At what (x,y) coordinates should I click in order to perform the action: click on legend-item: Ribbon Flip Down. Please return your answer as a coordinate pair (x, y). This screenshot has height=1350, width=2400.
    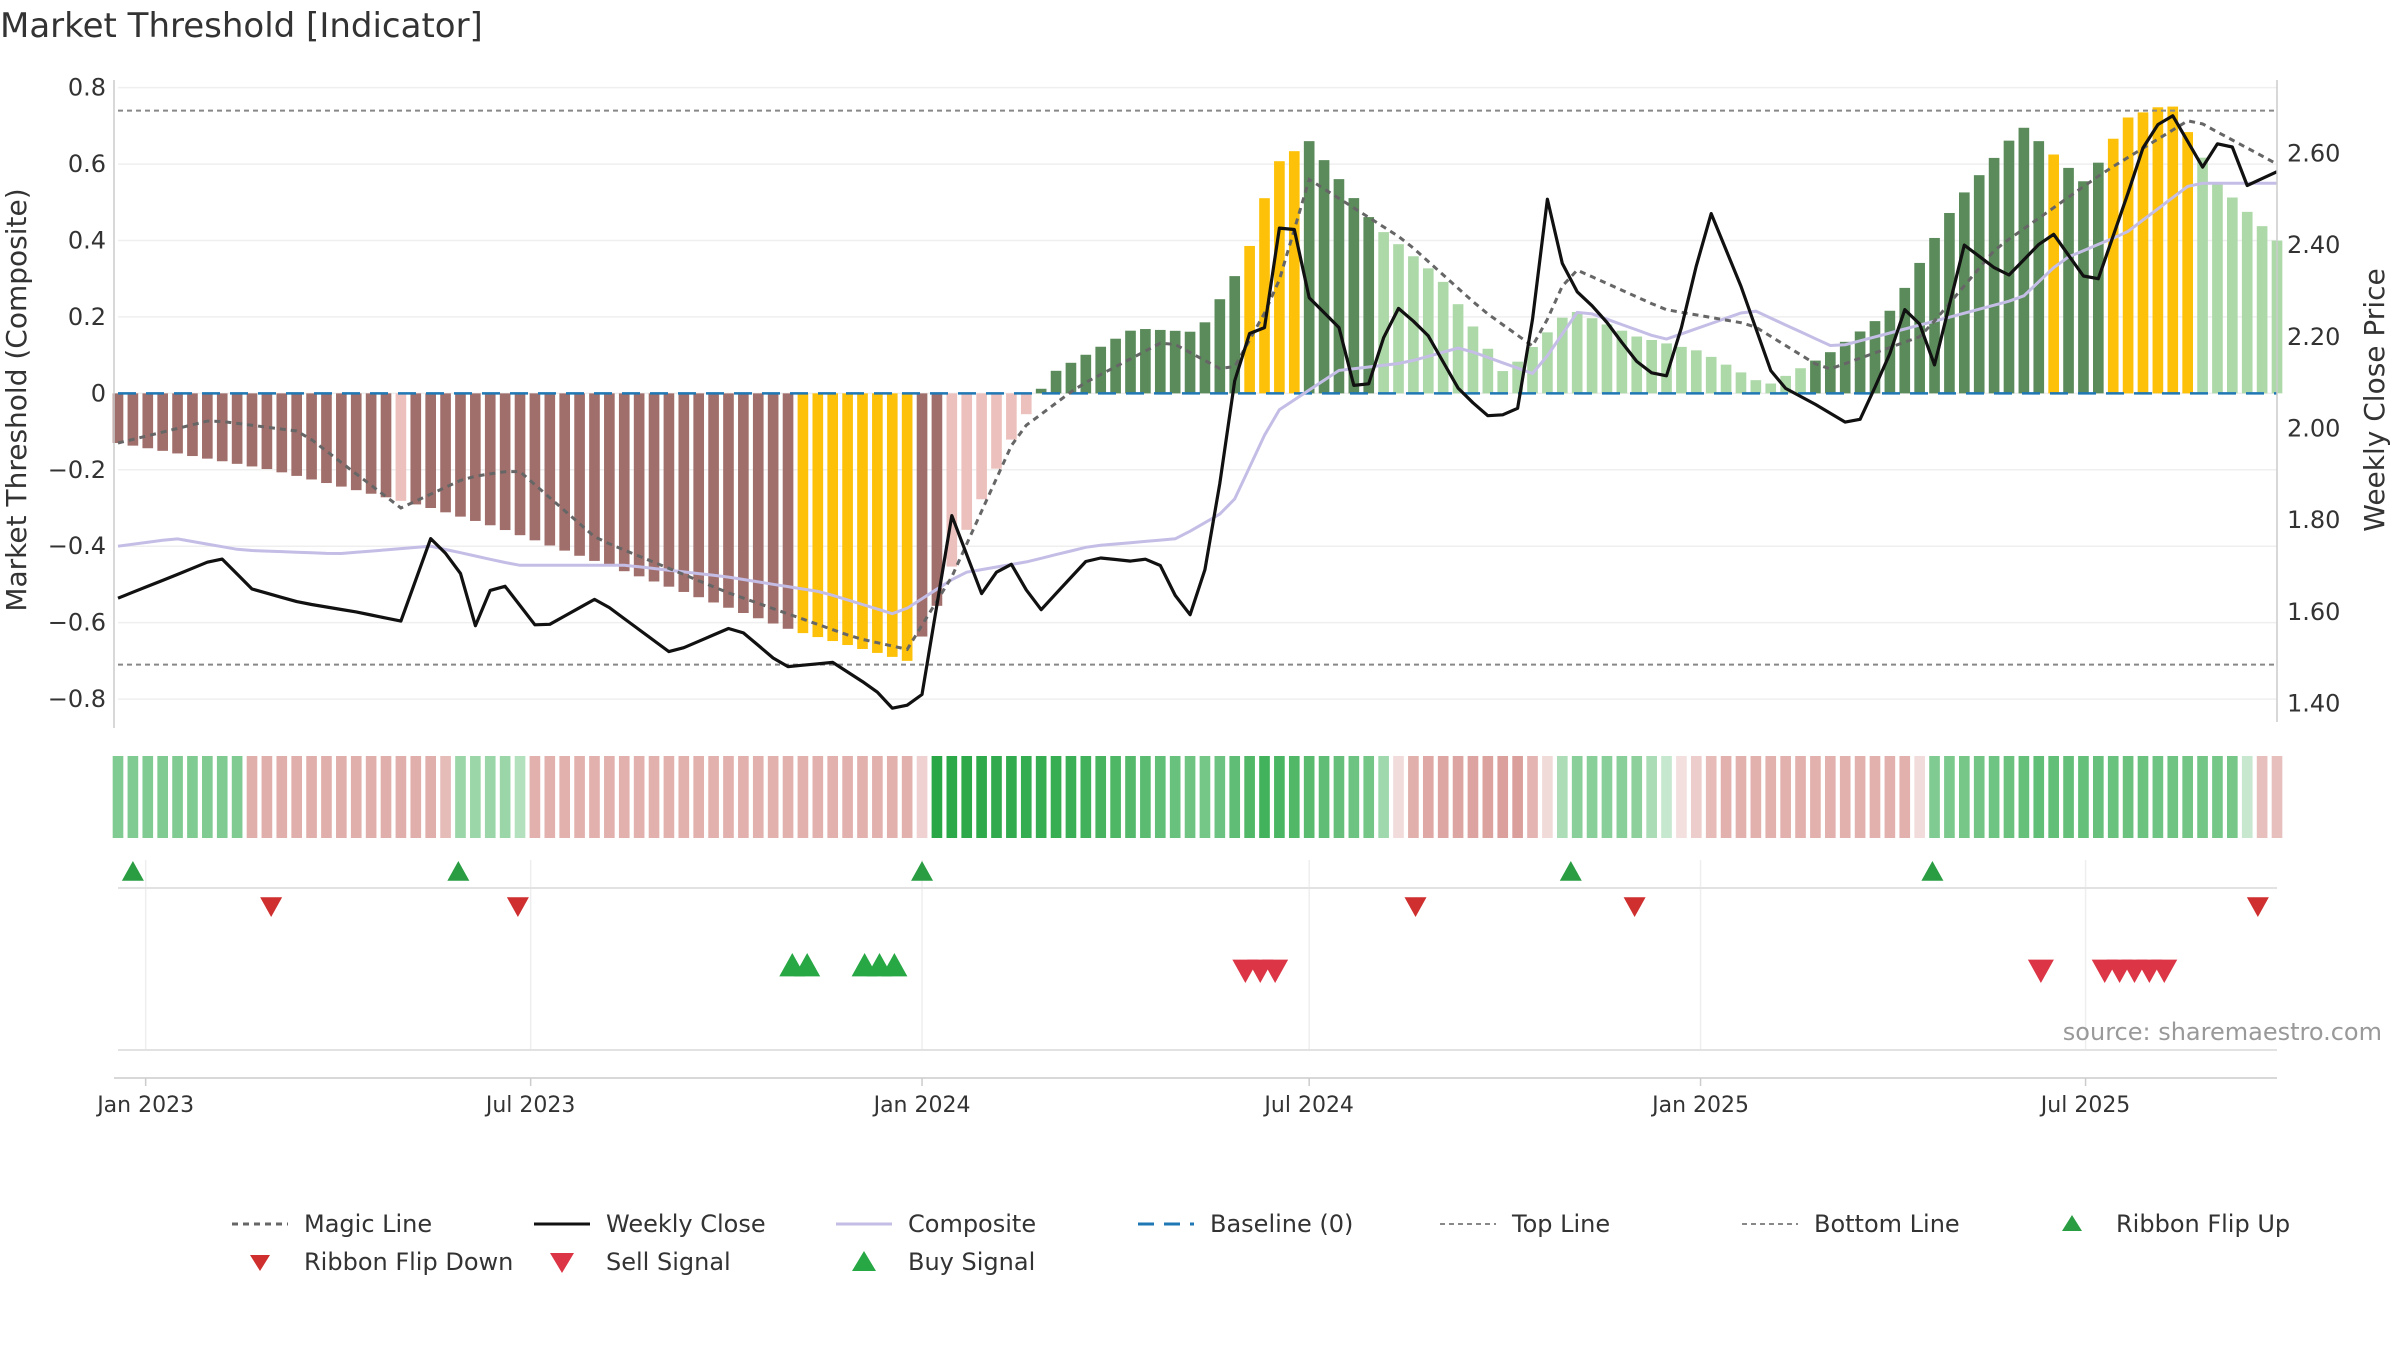
    Looking at the image, I should click on (381, 1262).